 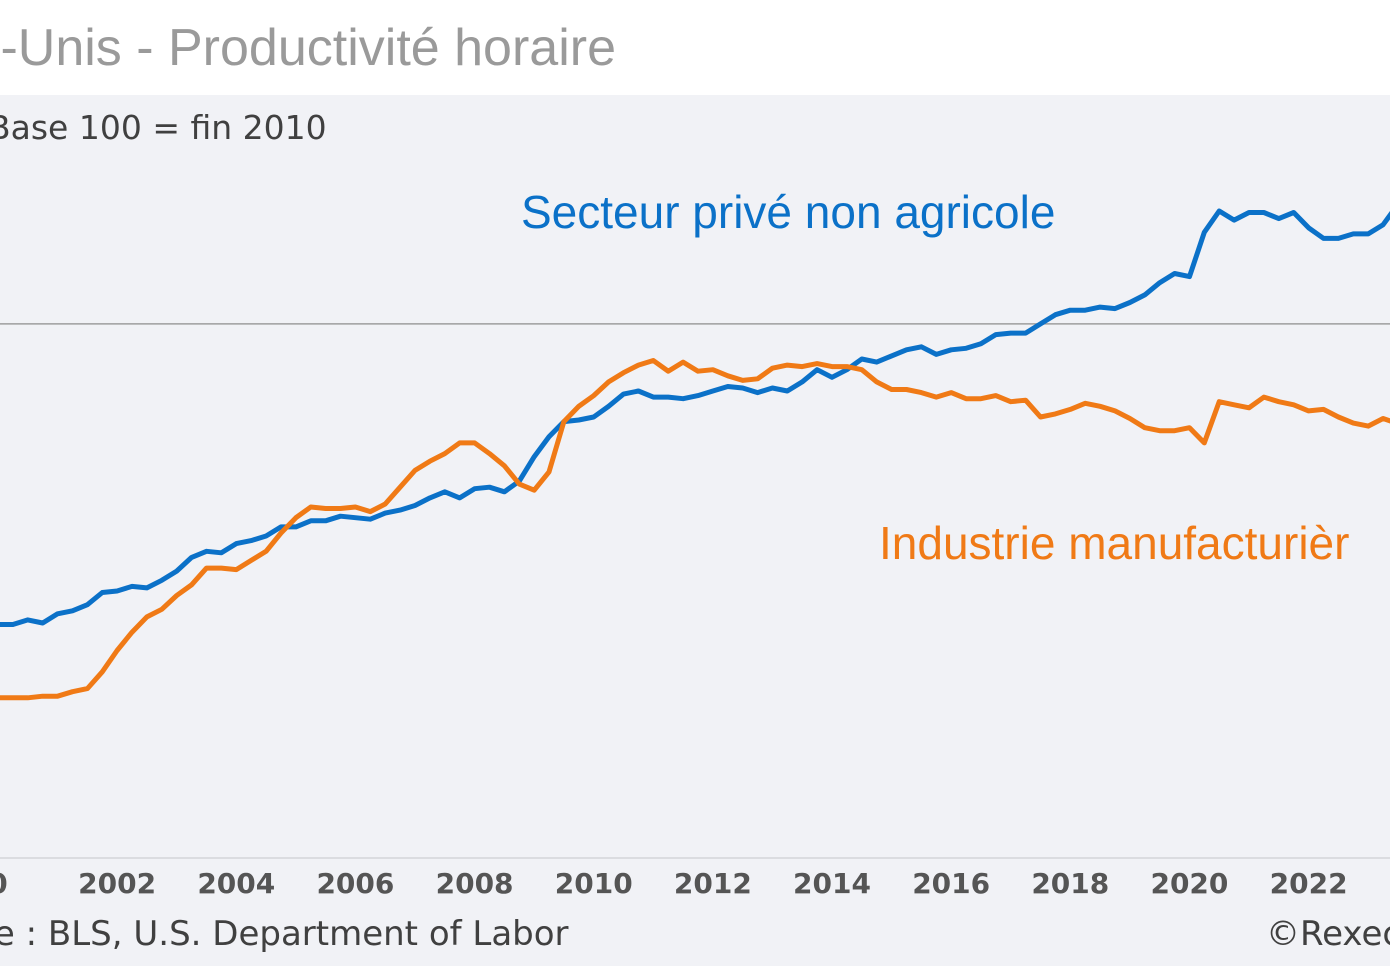 I want to click on x-tick-label-0: 0, so click(x=4, y=883).